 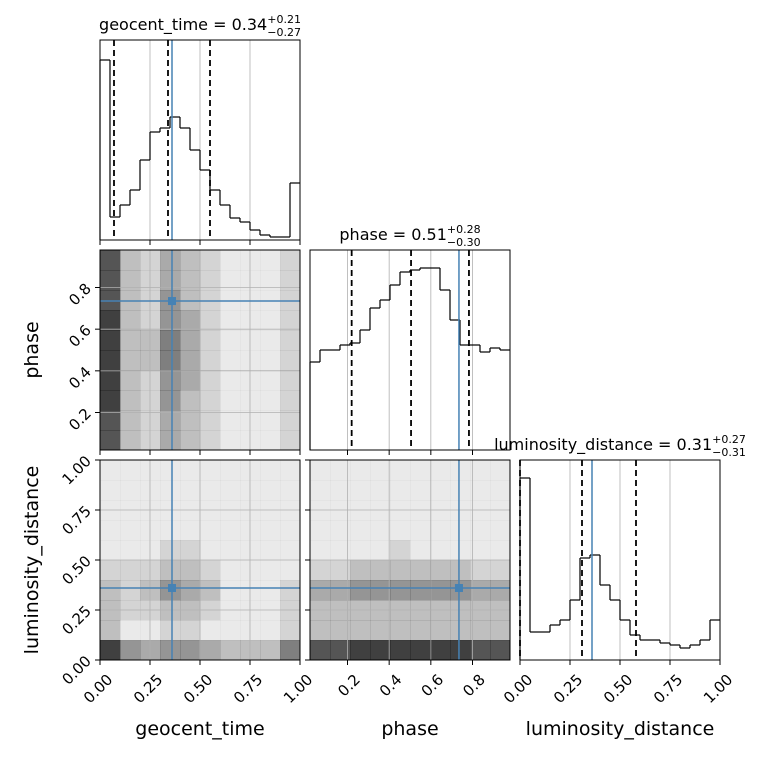 I want to click on x-tick-label: 0.75, so click(x=668, y=689).